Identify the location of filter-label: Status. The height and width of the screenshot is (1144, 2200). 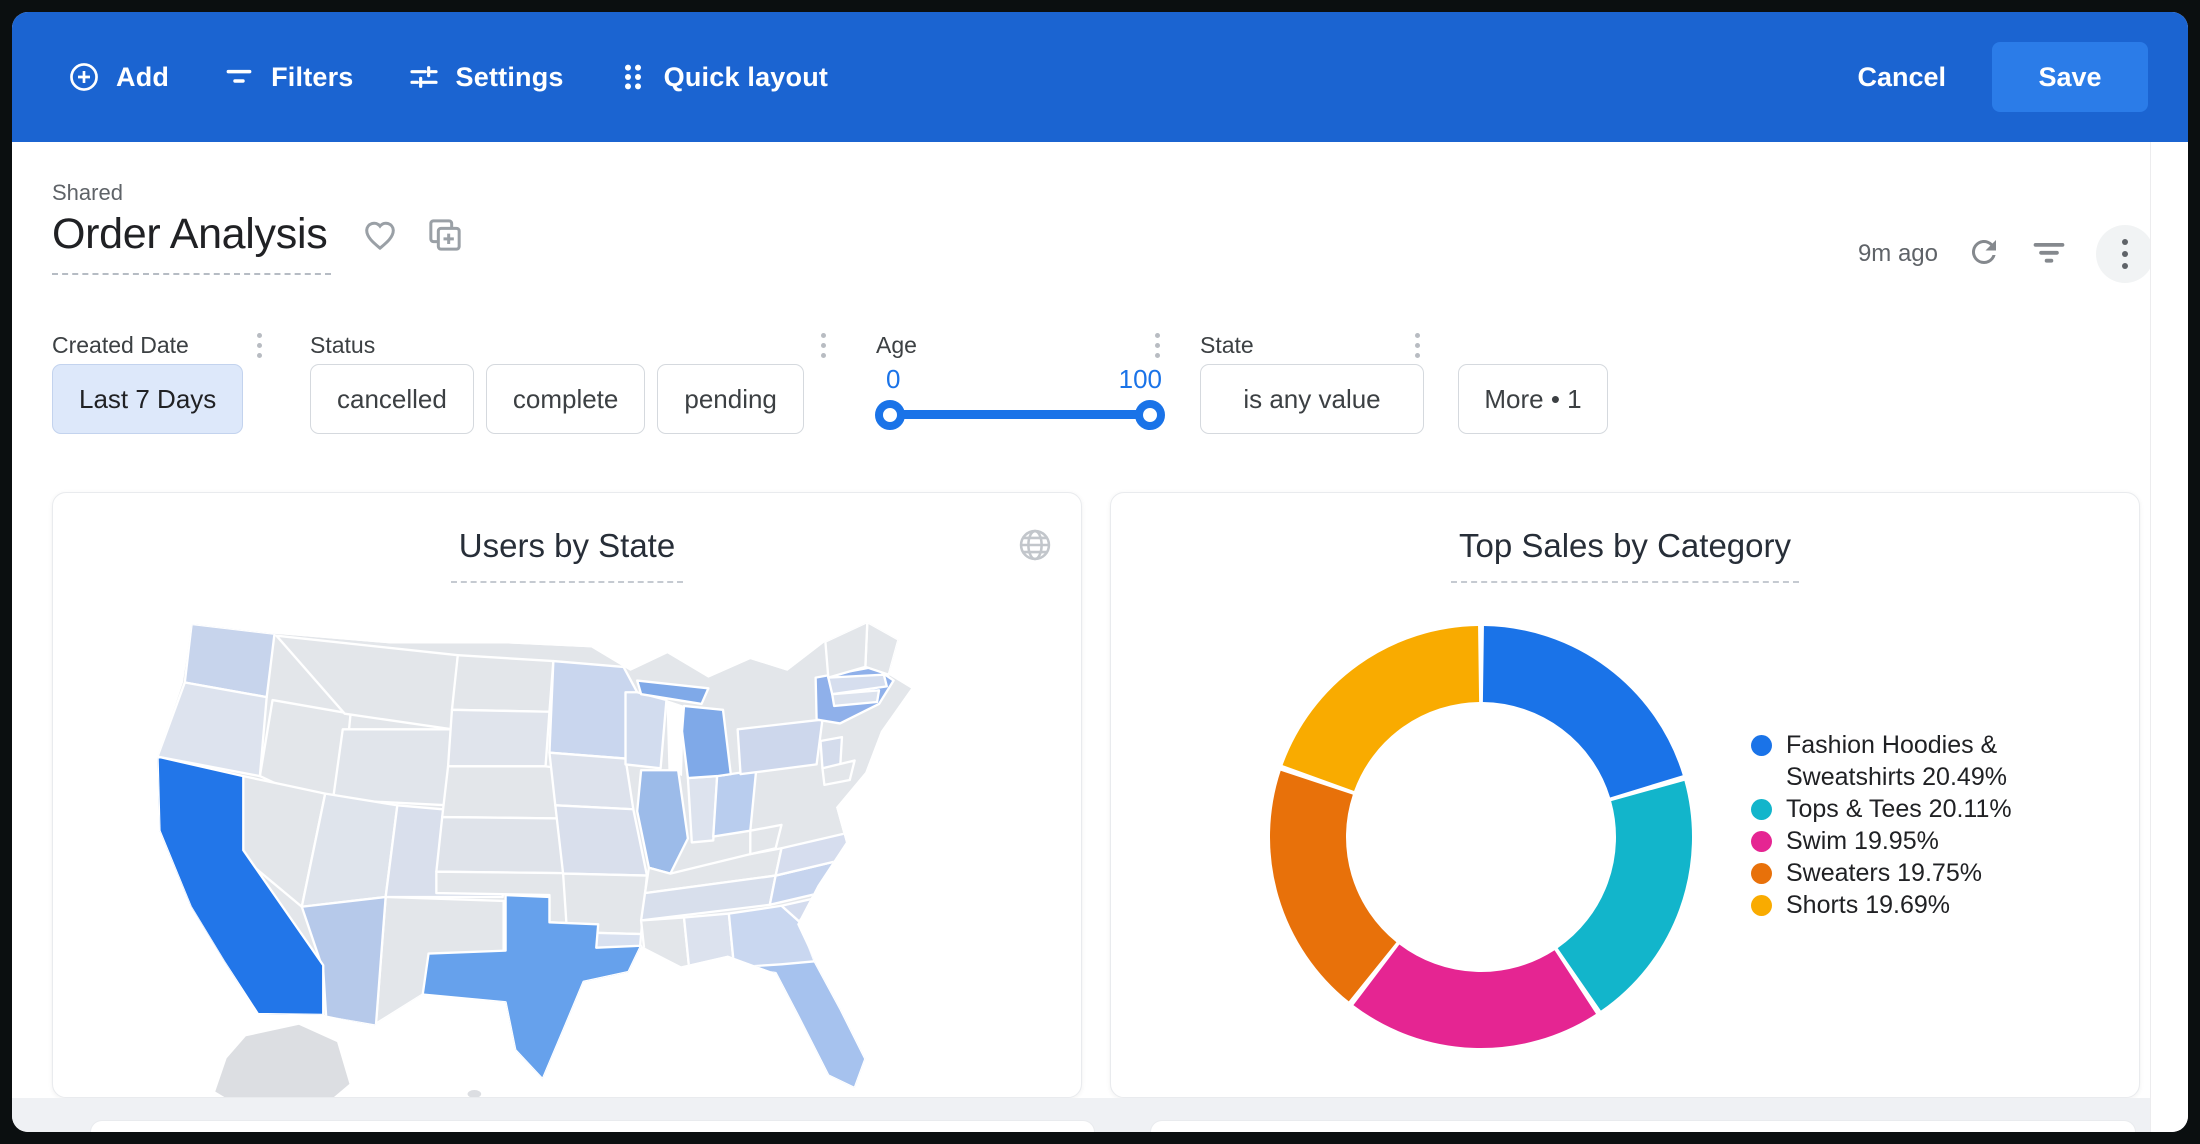
(343, 344).